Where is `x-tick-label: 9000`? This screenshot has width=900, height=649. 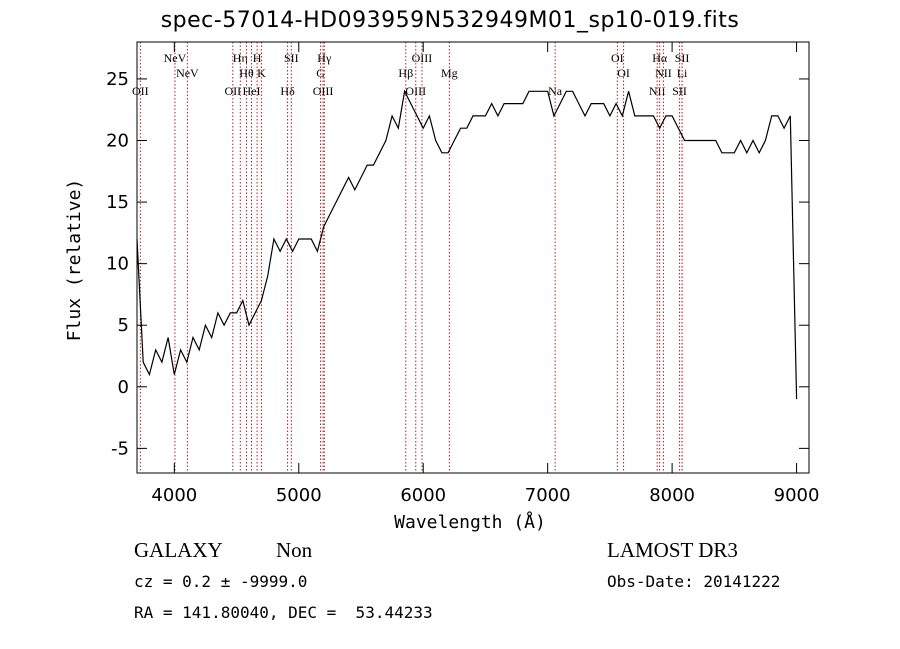 x-tick-label: 9000 is located at coordinates (797, 495).